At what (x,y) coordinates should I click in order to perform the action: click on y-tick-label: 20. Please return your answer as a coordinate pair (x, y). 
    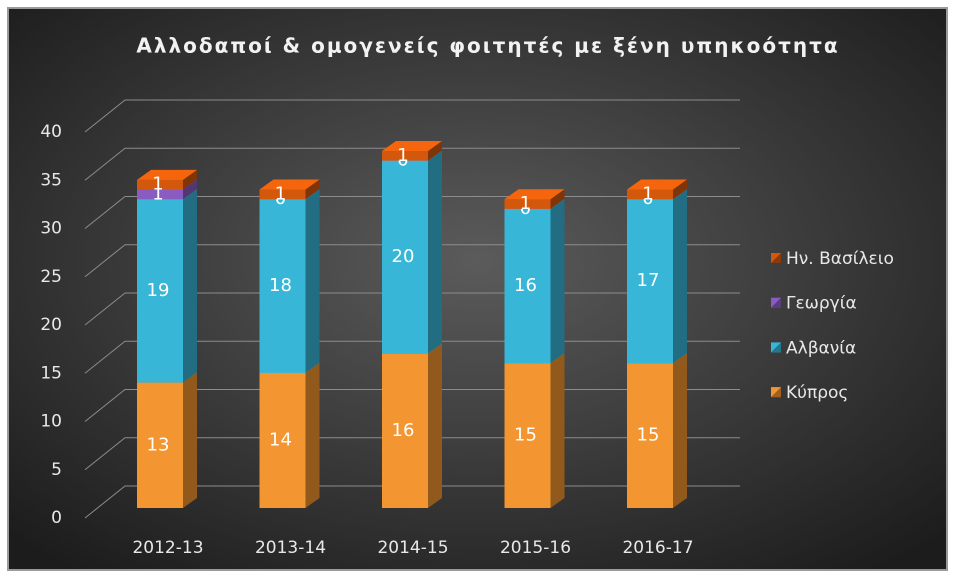
    Looking at the image, I should click on (51, 325).